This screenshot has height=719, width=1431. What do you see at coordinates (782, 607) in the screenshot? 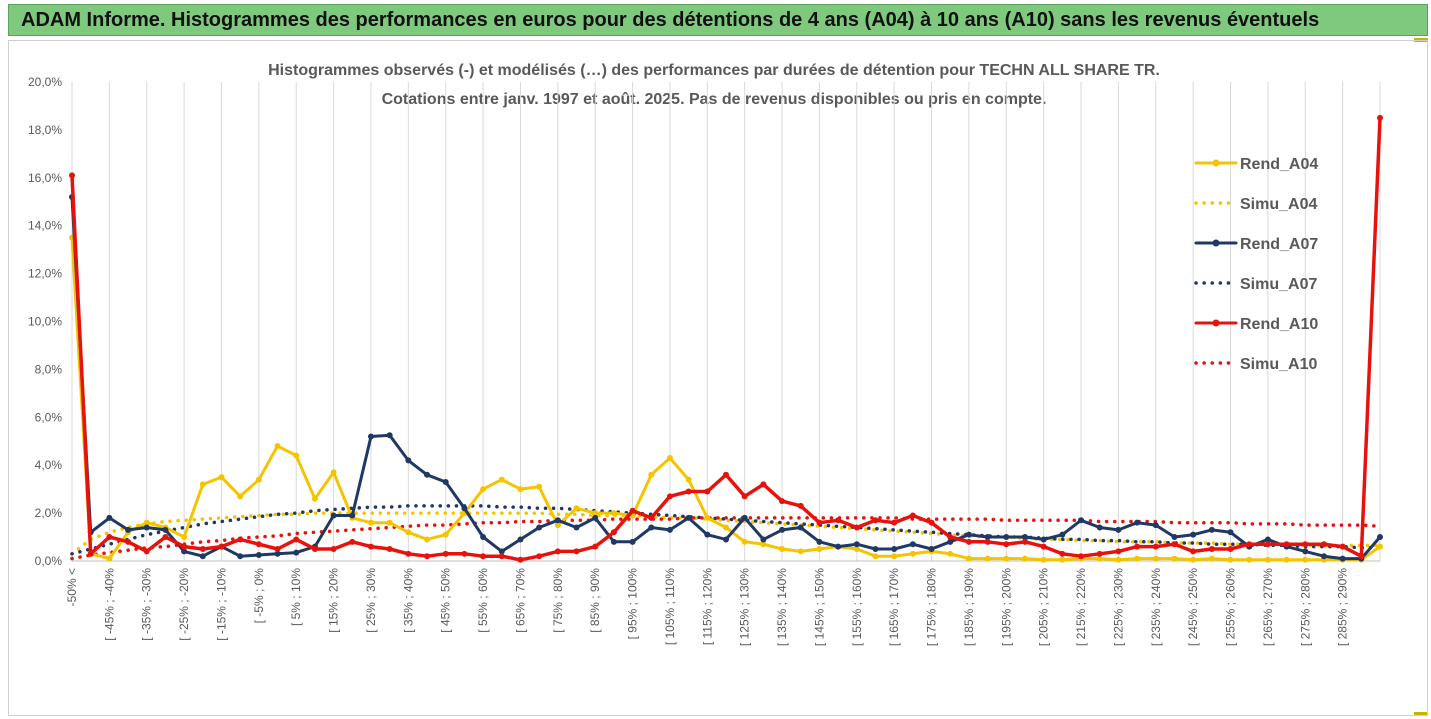
I see `x-tick-label: [ 135% ; 140%` at bounding box center [782, 607].